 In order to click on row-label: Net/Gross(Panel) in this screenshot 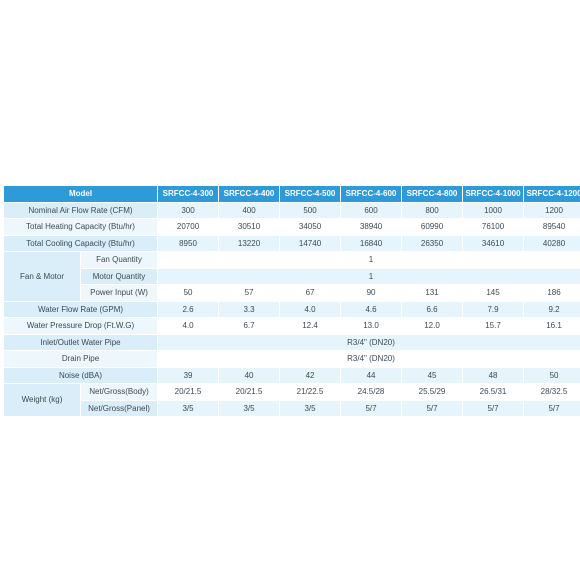, I will do `click(119, 408)`.